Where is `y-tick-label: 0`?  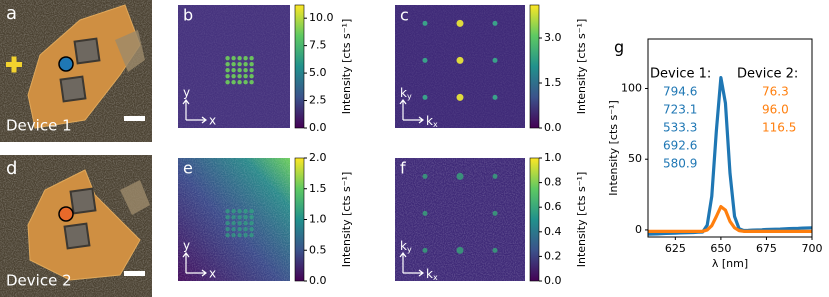 y-tick-label: 0 is located at coordinates (638, 229).